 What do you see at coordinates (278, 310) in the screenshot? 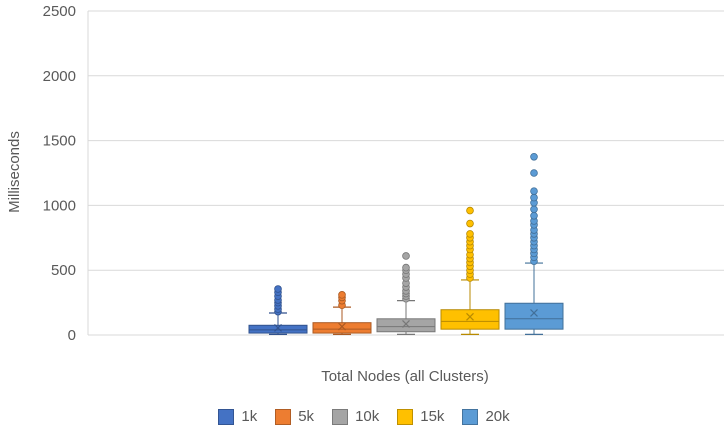
I see `series-1k` at bounding box center [278, 310].